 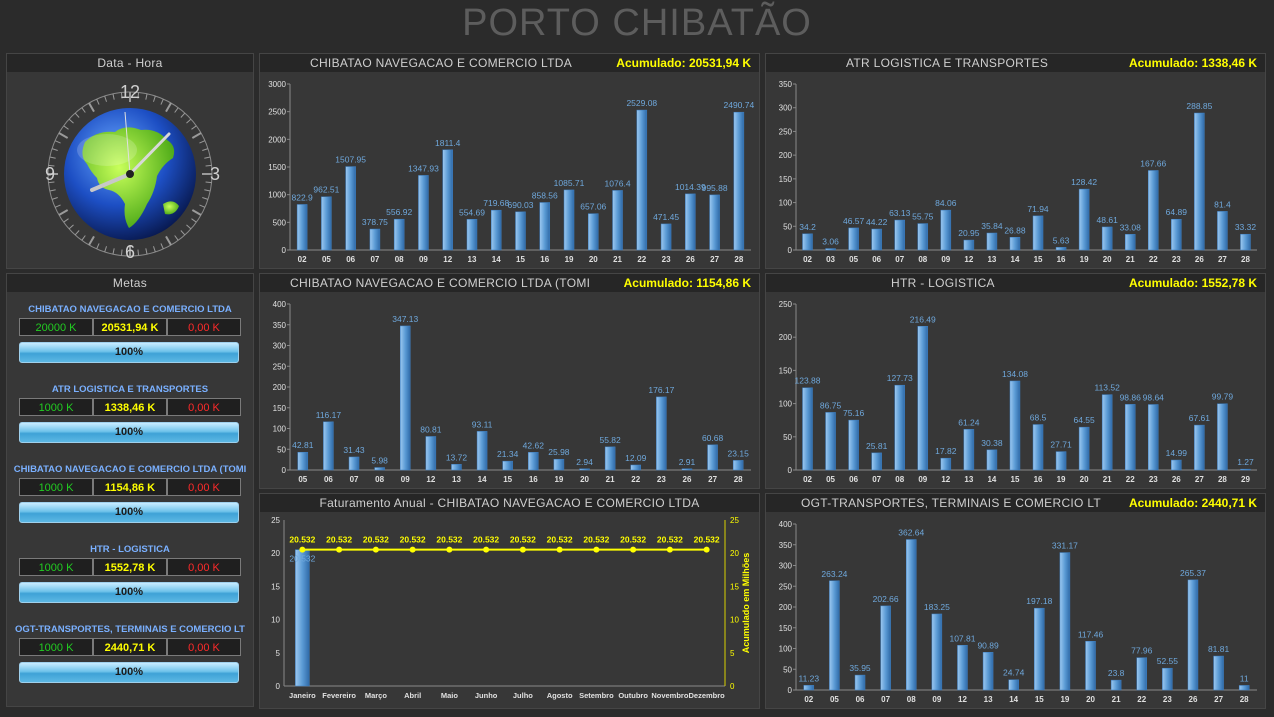 What do you see at coordinates (375, 222) in the screenshot?
I see `bar-value-label: 378.75` at bounding box center [375, 222].